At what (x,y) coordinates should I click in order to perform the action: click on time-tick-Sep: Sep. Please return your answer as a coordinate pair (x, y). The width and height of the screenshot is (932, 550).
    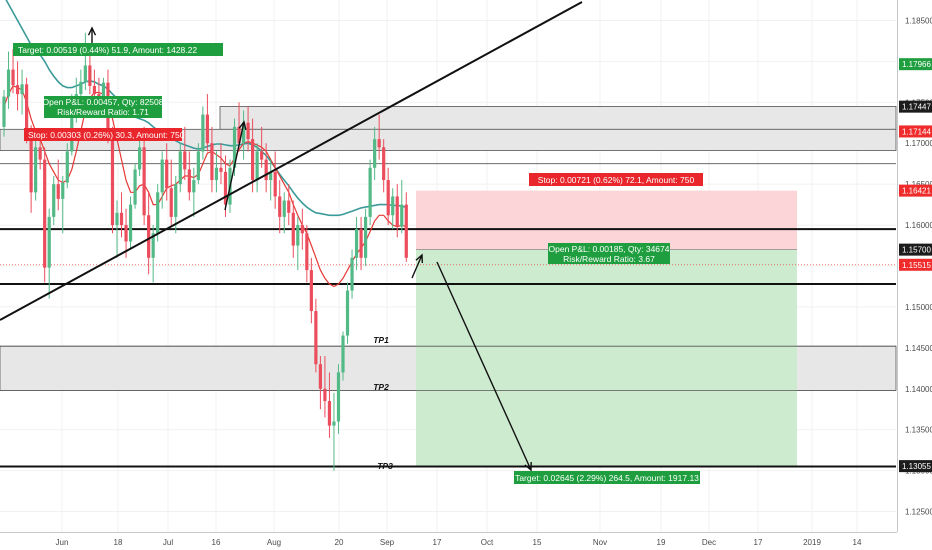
    Looking at the image, I should click on (387, 542).